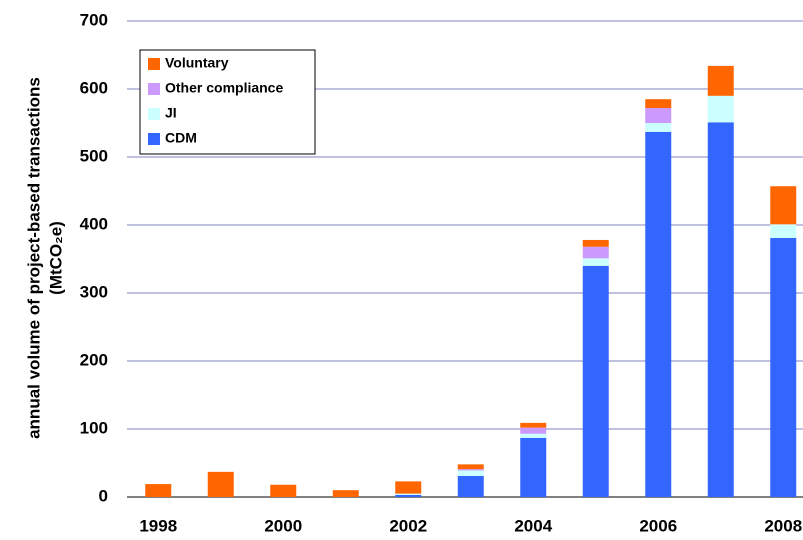  What do you see at coordinates (94, 19) in the screenshot?
I see `y-tick-label: 700` at bounding box center [94, 19].